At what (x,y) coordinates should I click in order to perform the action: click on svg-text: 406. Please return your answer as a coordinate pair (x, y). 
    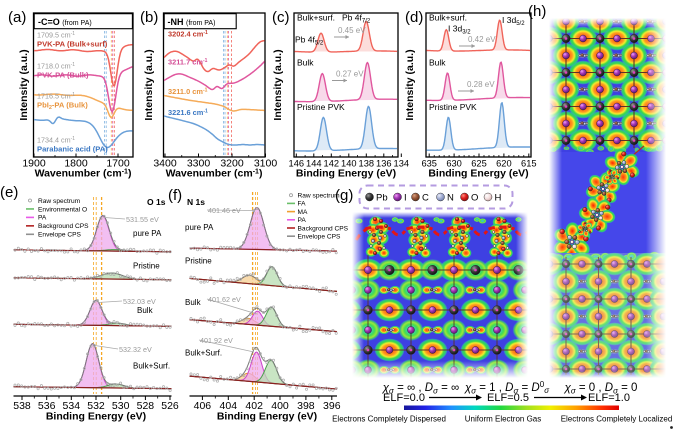
    Looking at the image, I should click on (203, 406).